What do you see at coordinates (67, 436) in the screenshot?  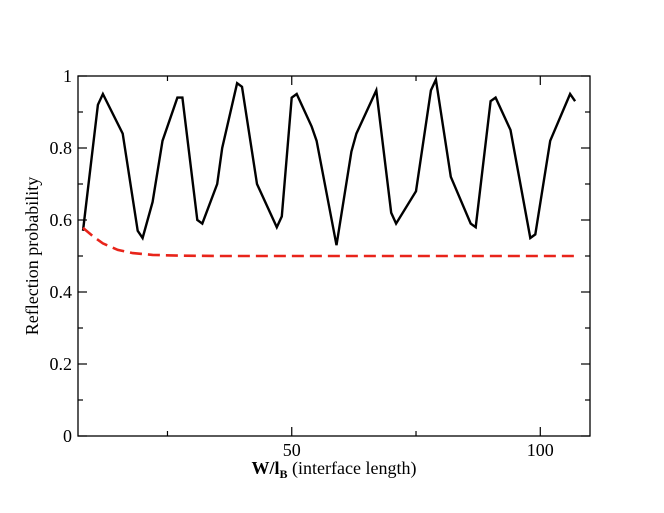 I see `y-tick-label-0: 0` at bounding box center [67, 436].